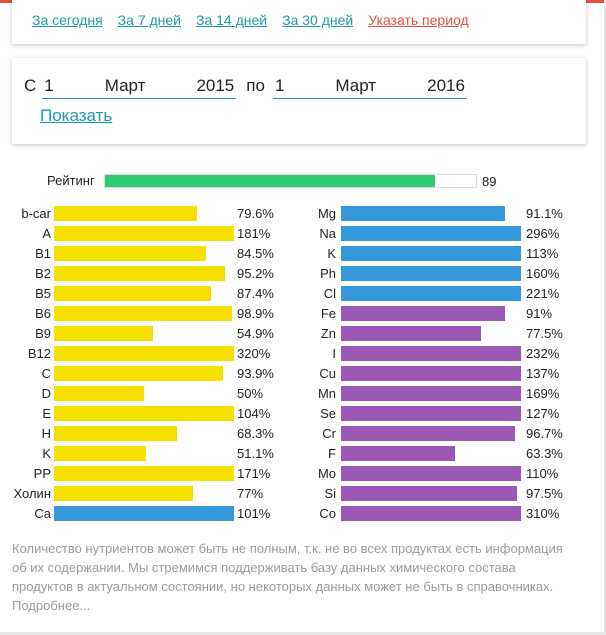 The image size is (606, 635). What do you see at coordinates (329, 433) in the screenshot?
I see `nutrient-name: Cr` at bounding box center [329, 433].